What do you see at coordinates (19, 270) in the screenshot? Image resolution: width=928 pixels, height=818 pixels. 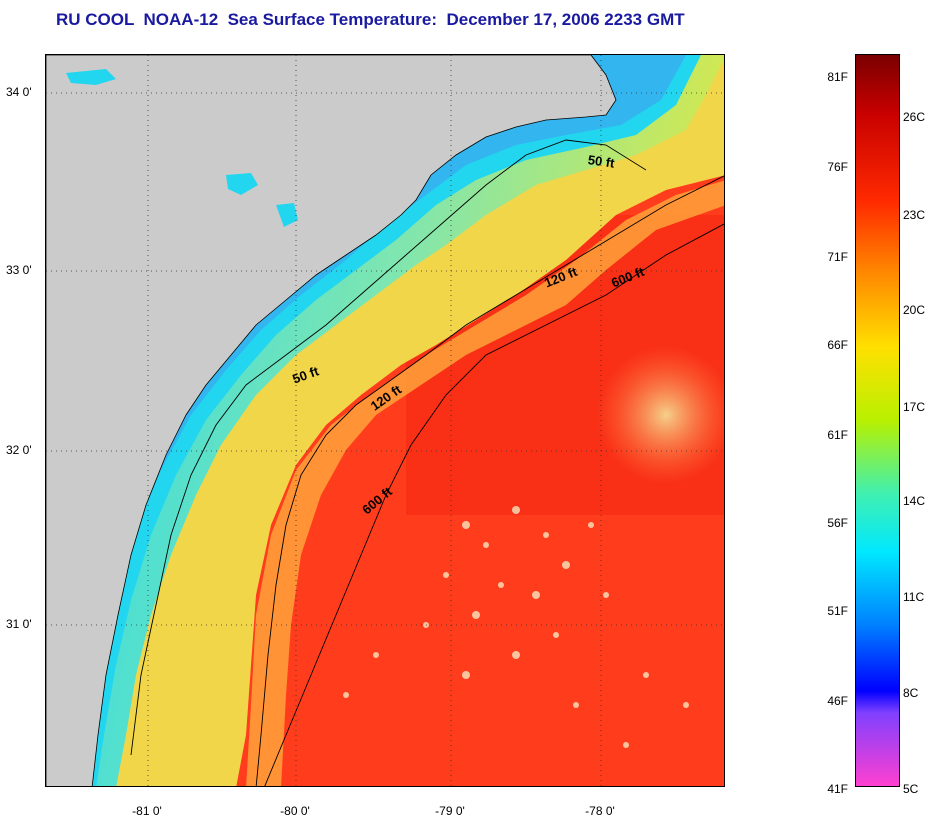 I see `lat-label-33: 33 0'` at bounding box center [19, 270].